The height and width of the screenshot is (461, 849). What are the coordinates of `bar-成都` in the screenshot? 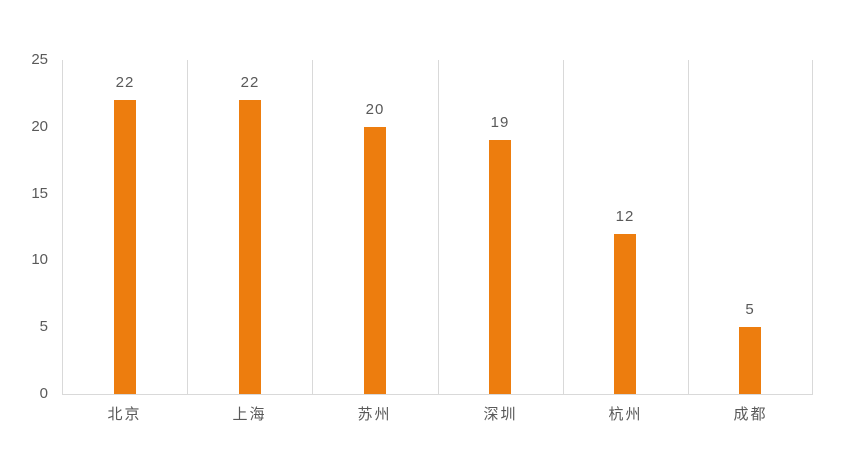 It's located at (750, 360).